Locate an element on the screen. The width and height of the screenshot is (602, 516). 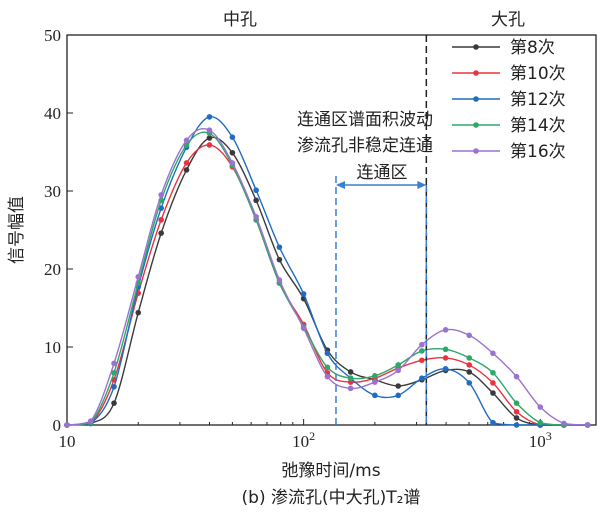
y-tick-label: 40 is located at coordinates (52, 113).